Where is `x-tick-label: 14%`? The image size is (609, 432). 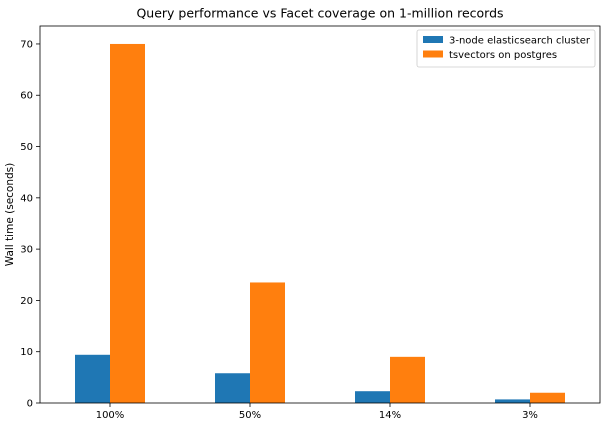 x-tick-label: 14% is located at coordinates (390, 415).